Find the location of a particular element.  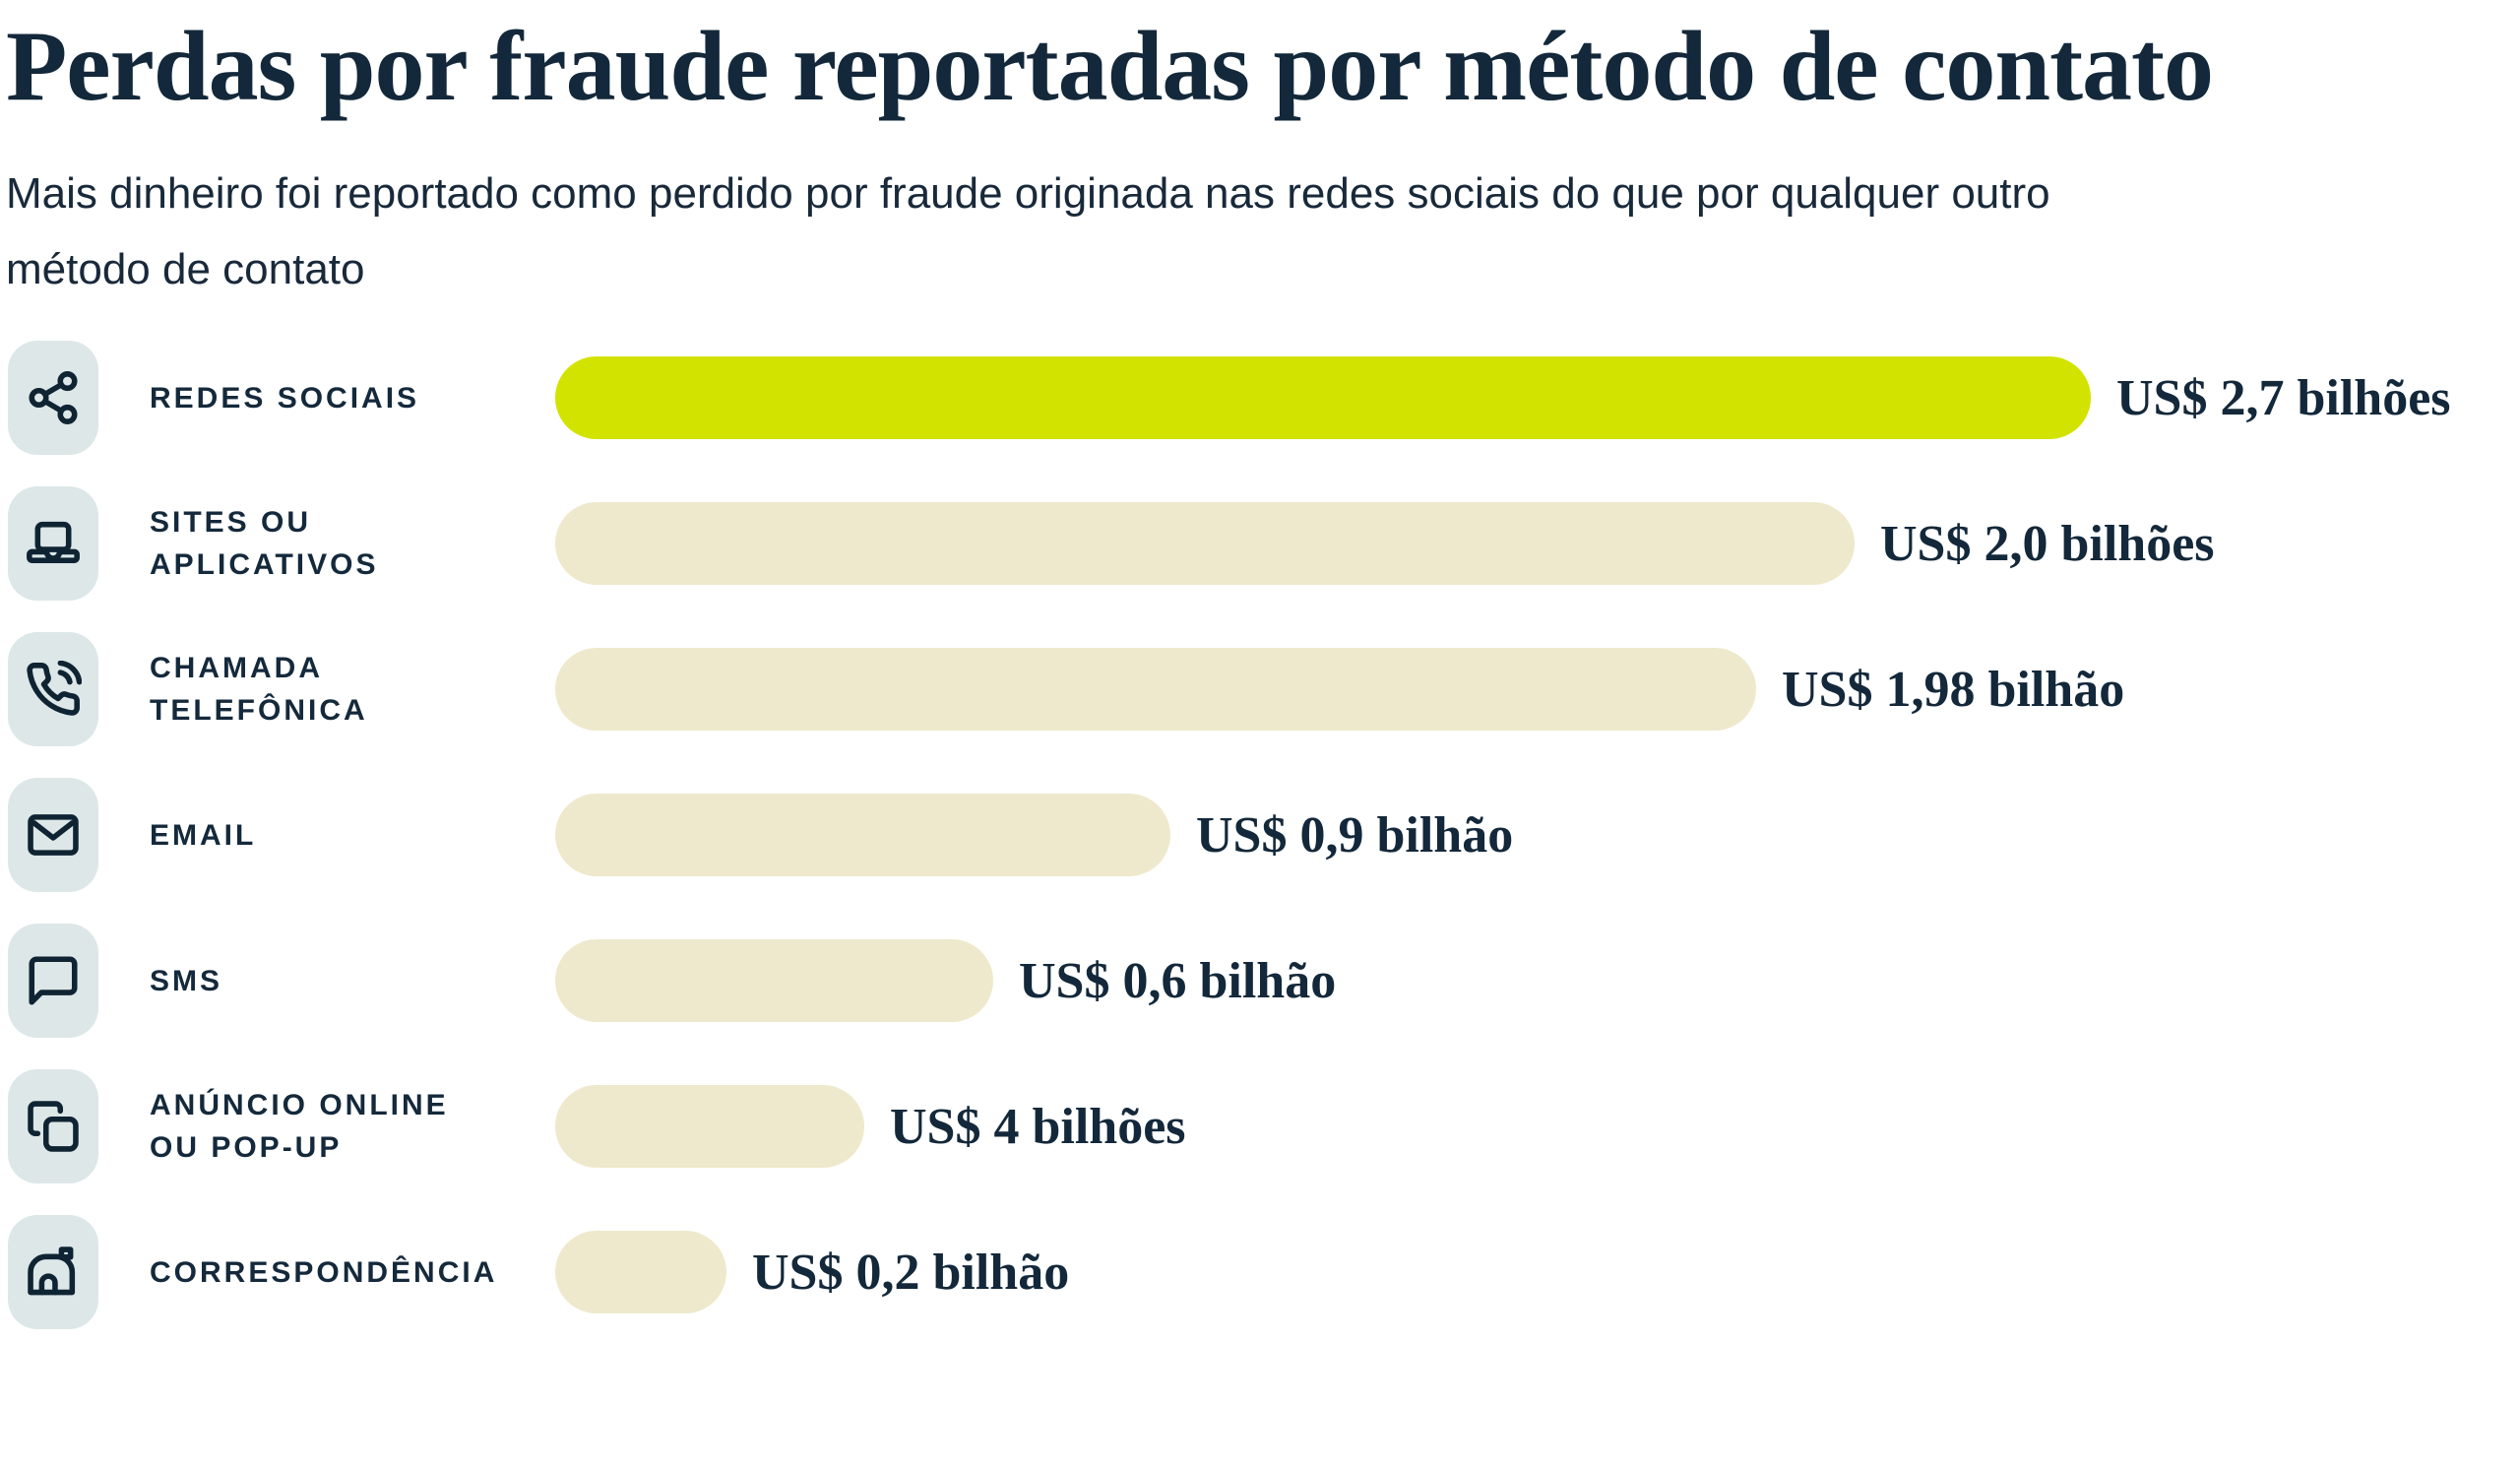

mail-icon is located at coordinates (53, 834).